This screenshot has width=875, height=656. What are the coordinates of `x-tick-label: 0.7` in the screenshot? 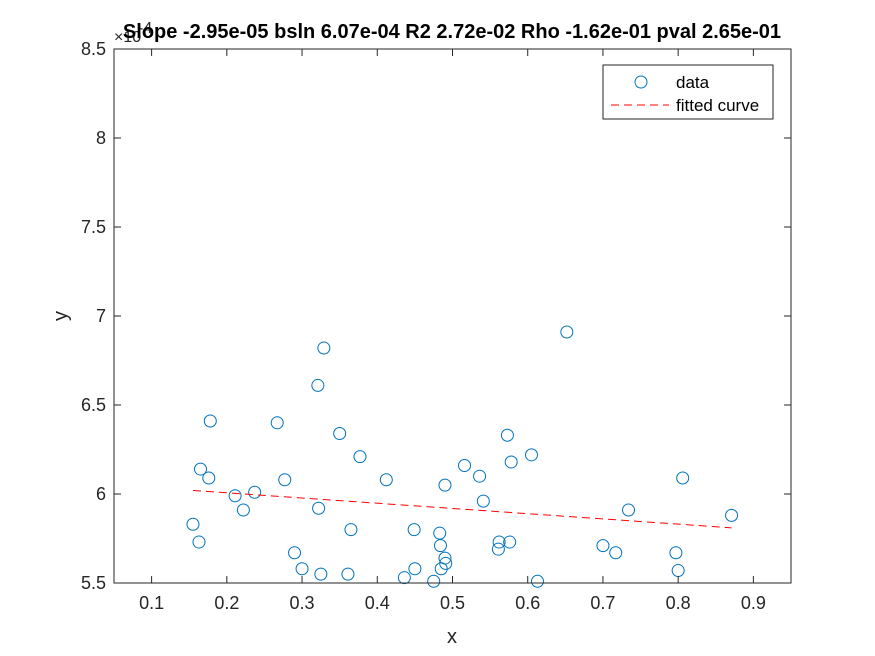 It's located at (602, 603).